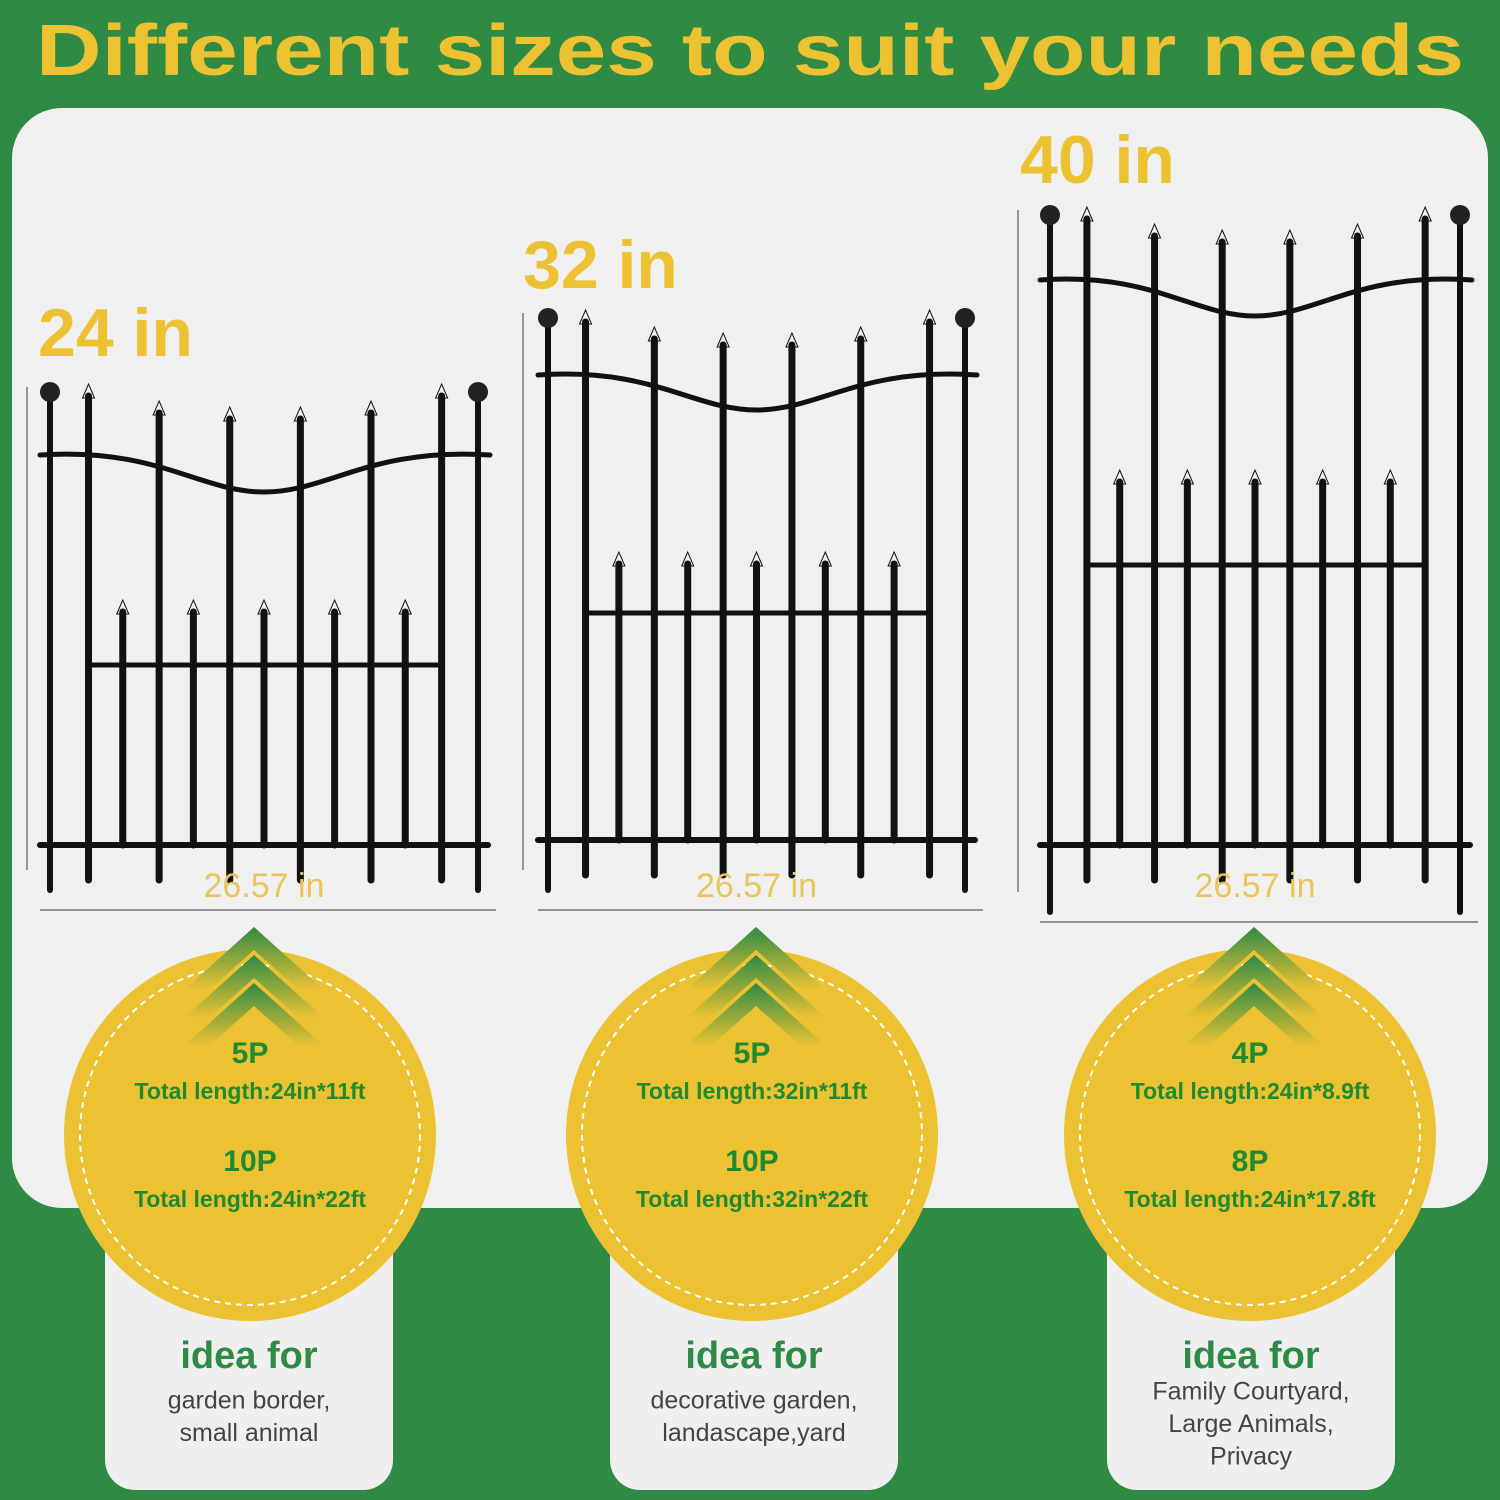 The height and width of the screenshot is (1500, 1500). Describe the element at coordinates (250, 1091) in the screenshot. I see `pack-total: Total length:24in*11ft` at that location.